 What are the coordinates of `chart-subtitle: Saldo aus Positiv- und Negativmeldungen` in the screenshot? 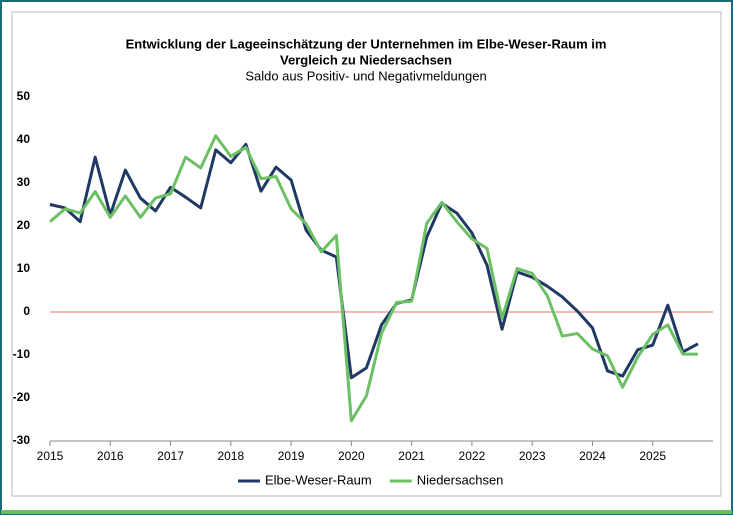 It's located at (365, 75).